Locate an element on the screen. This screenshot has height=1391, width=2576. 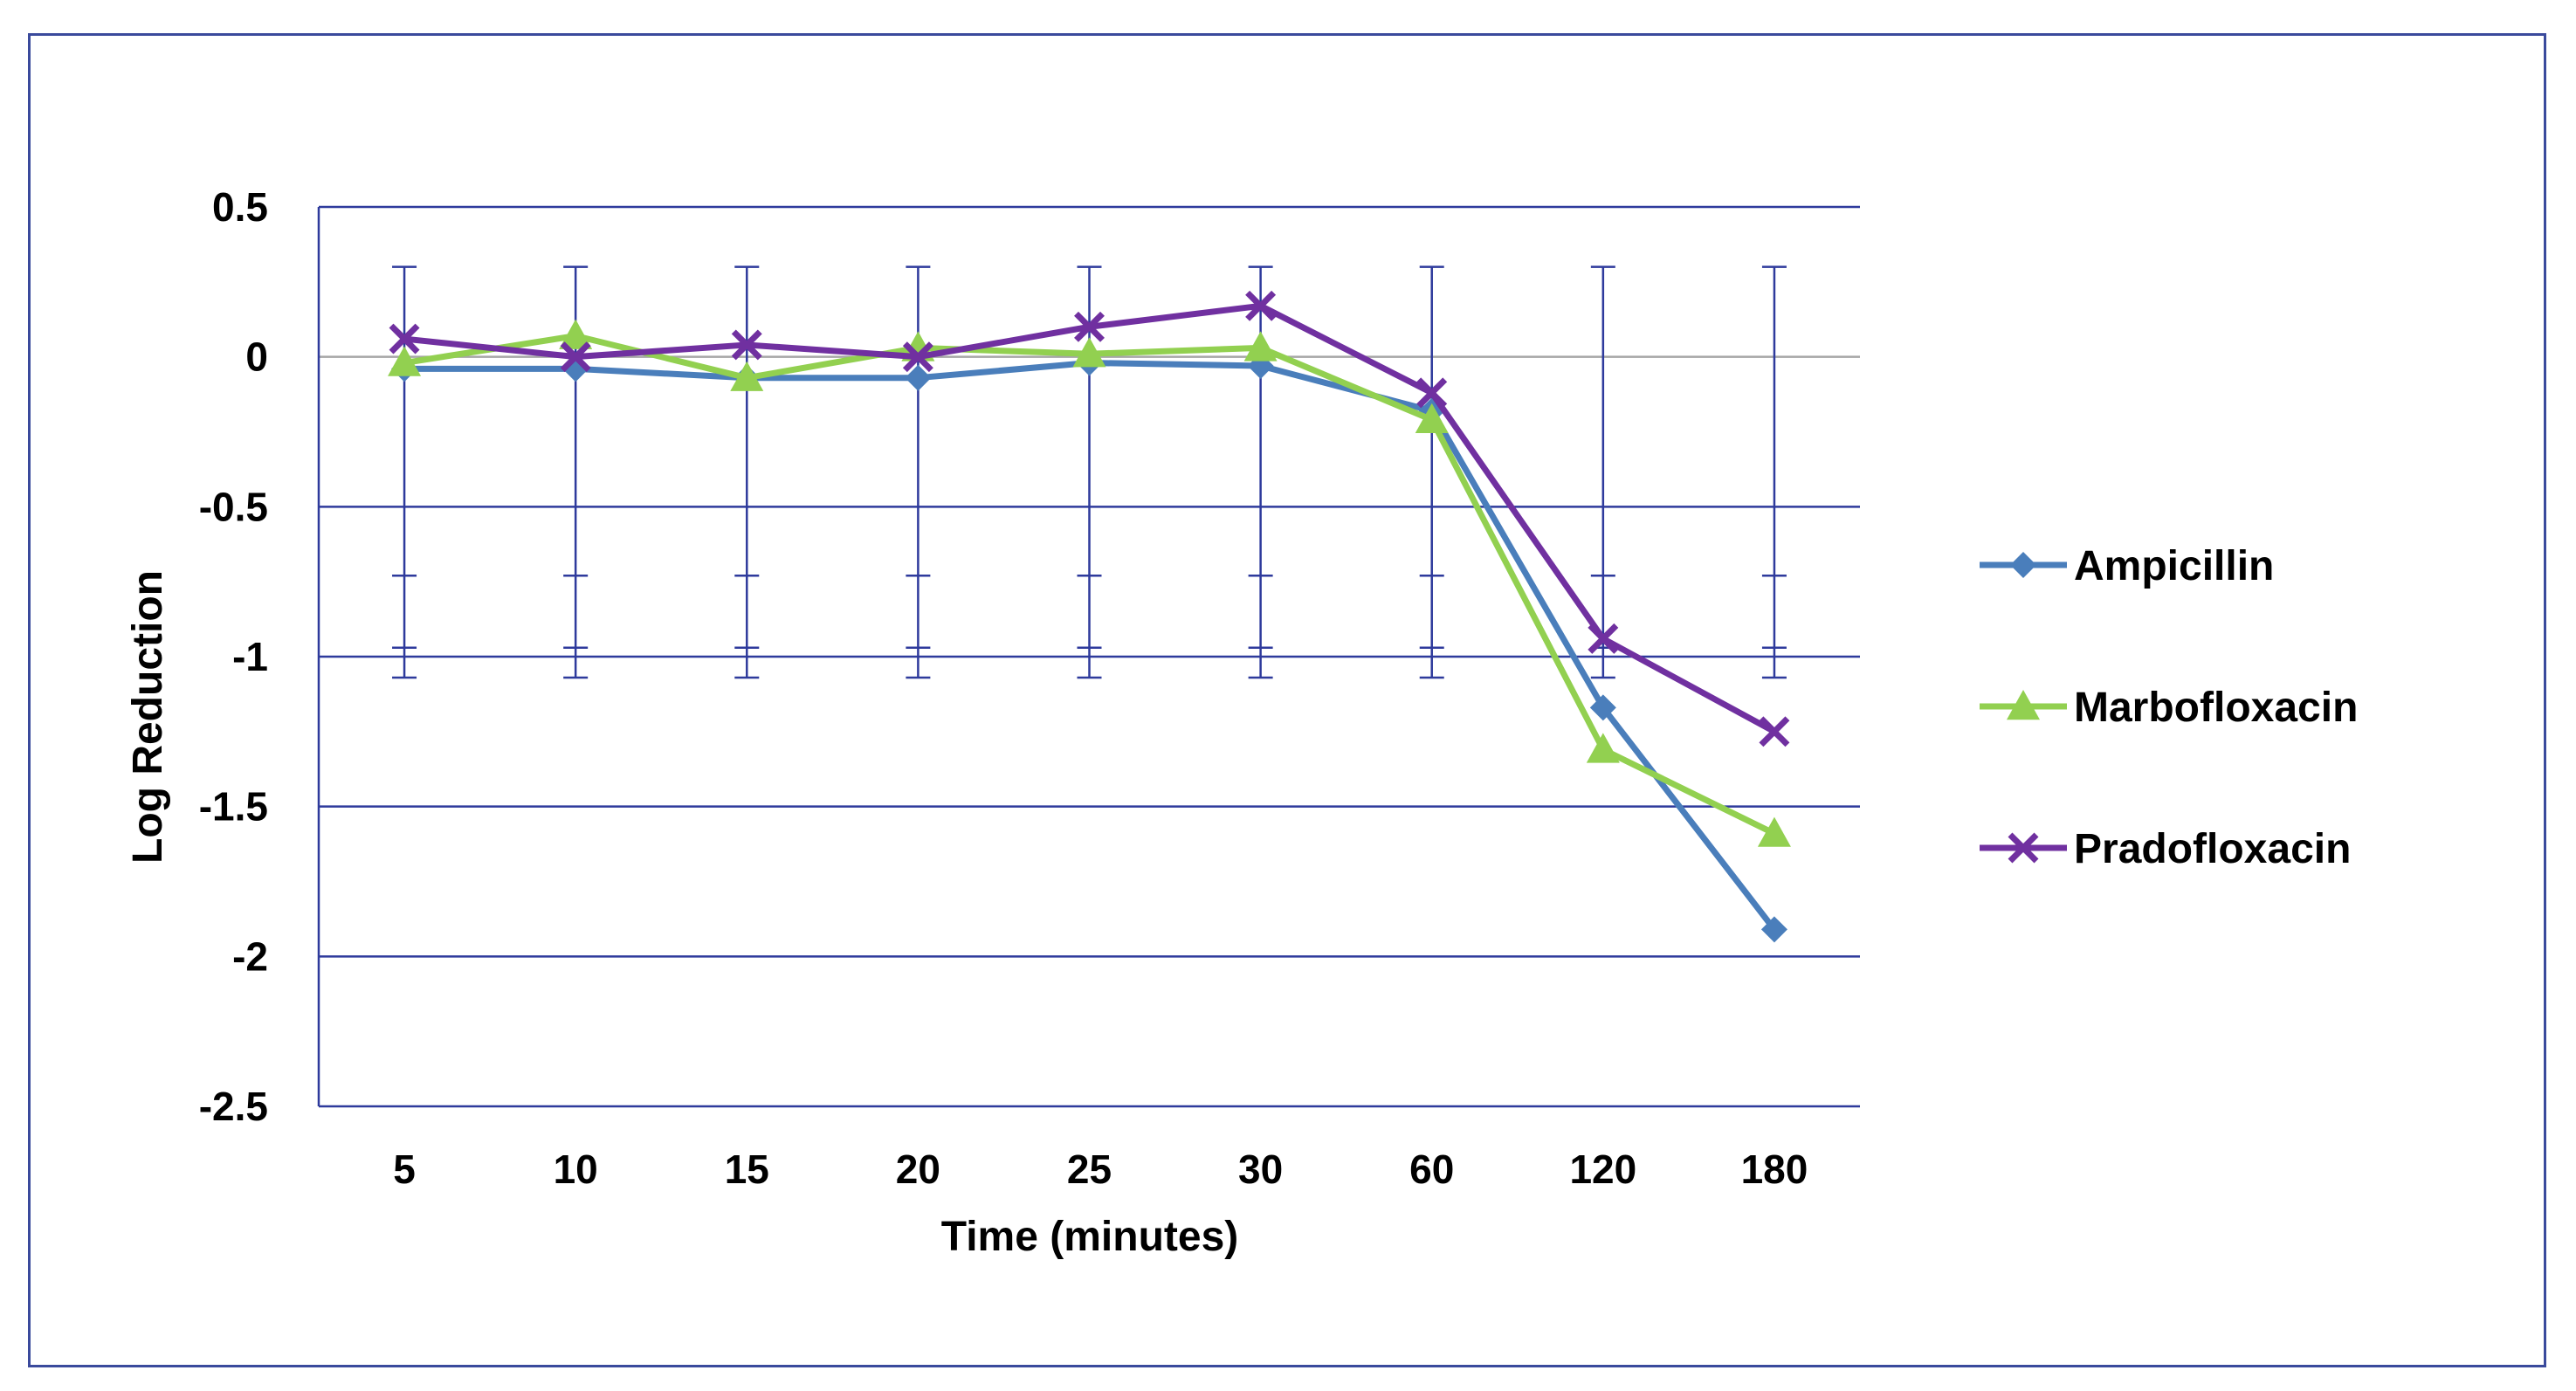
legend-label: Marbofloxacin is located at coordinates (2216, 708).